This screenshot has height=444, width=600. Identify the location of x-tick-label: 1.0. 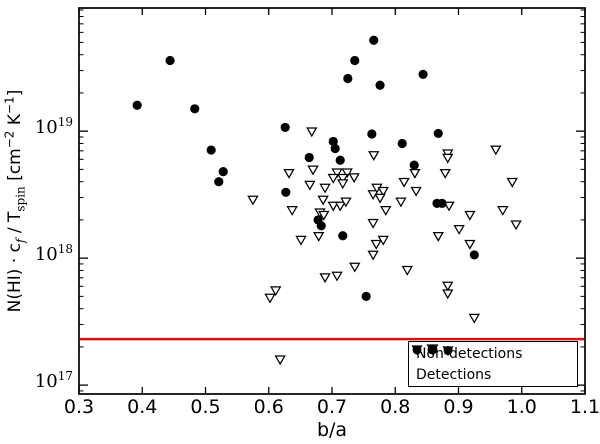
(521, 407).